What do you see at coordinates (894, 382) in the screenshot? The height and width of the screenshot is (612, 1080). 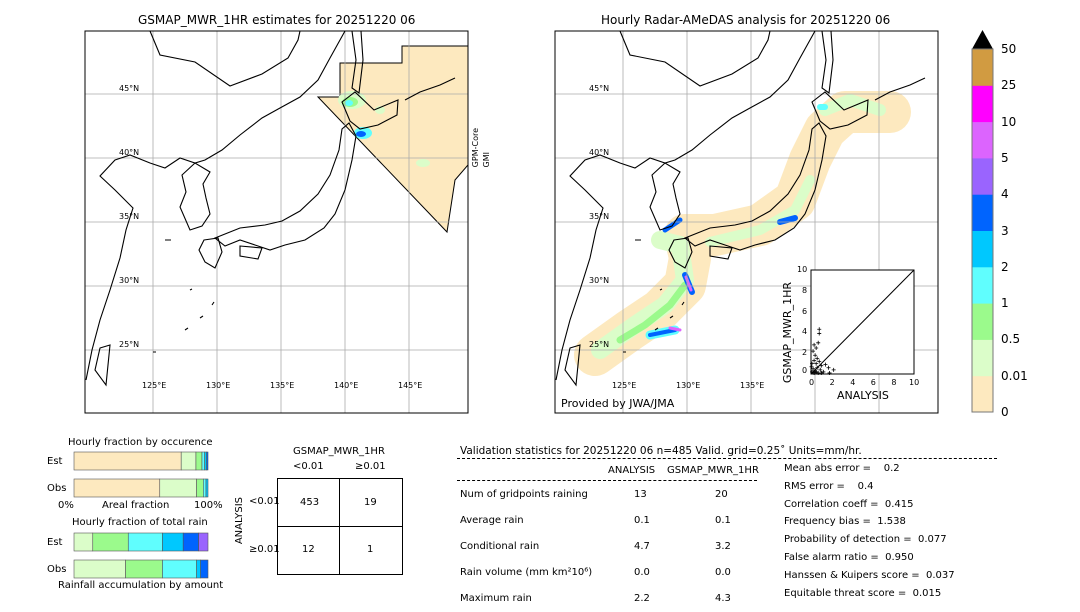 I see `scatter-xtick: 8` at bounding box center [894, 382].